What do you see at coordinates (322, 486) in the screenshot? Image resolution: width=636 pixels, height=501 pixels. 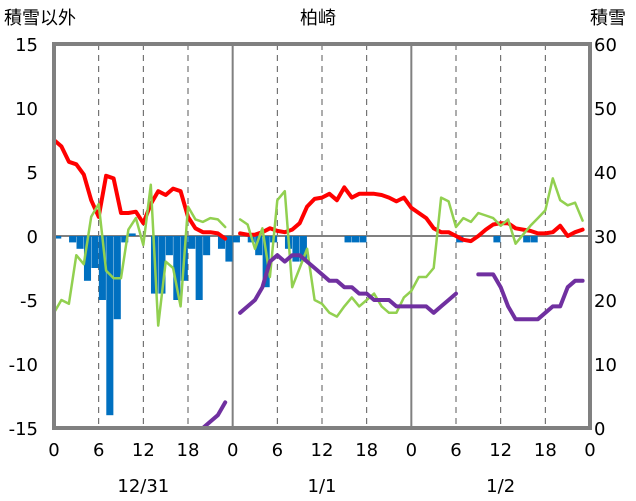 I see `date-label: 1/1` at bounding box center [322, 486].